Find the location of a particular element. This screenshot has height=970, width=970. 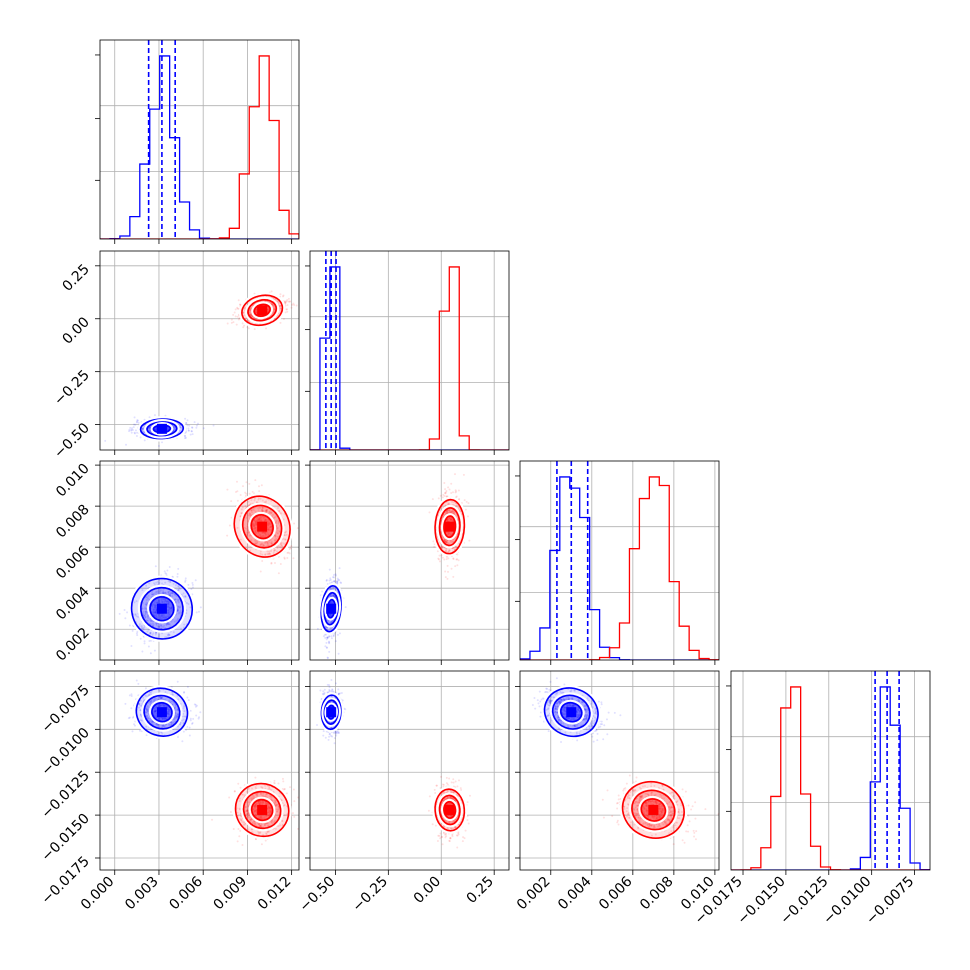

x-tick-label: 0.003 is located at coordinates (142, 894).